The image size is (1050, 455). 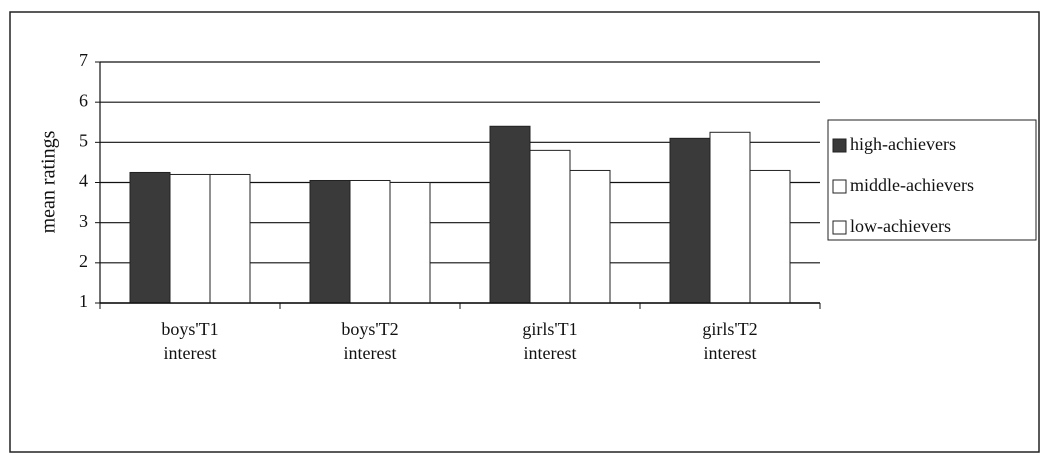 What do you see at coordinates (903, 144) in the screenshot?
I see `legend-label: high-achievers` at bounding box center [903, 144].